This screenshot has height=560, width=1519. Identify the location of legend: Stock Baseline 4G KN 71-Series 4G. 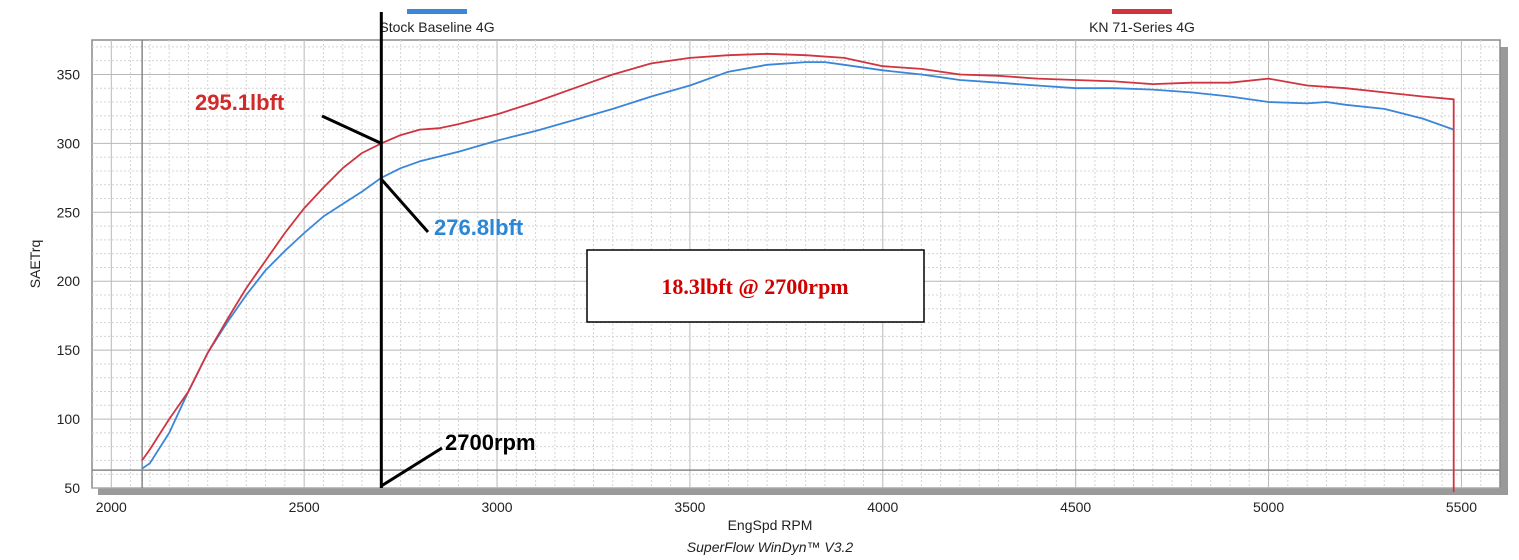
(787, 22).